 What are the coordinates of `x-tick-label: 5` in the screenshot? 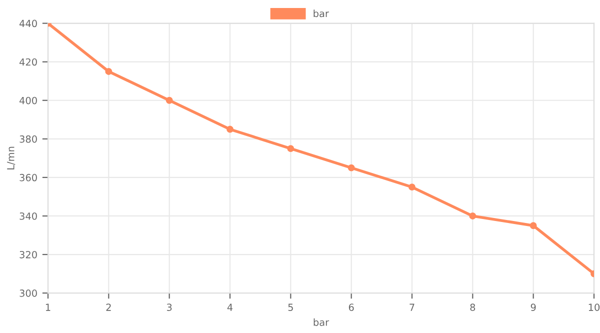 It's located at (290, 307).